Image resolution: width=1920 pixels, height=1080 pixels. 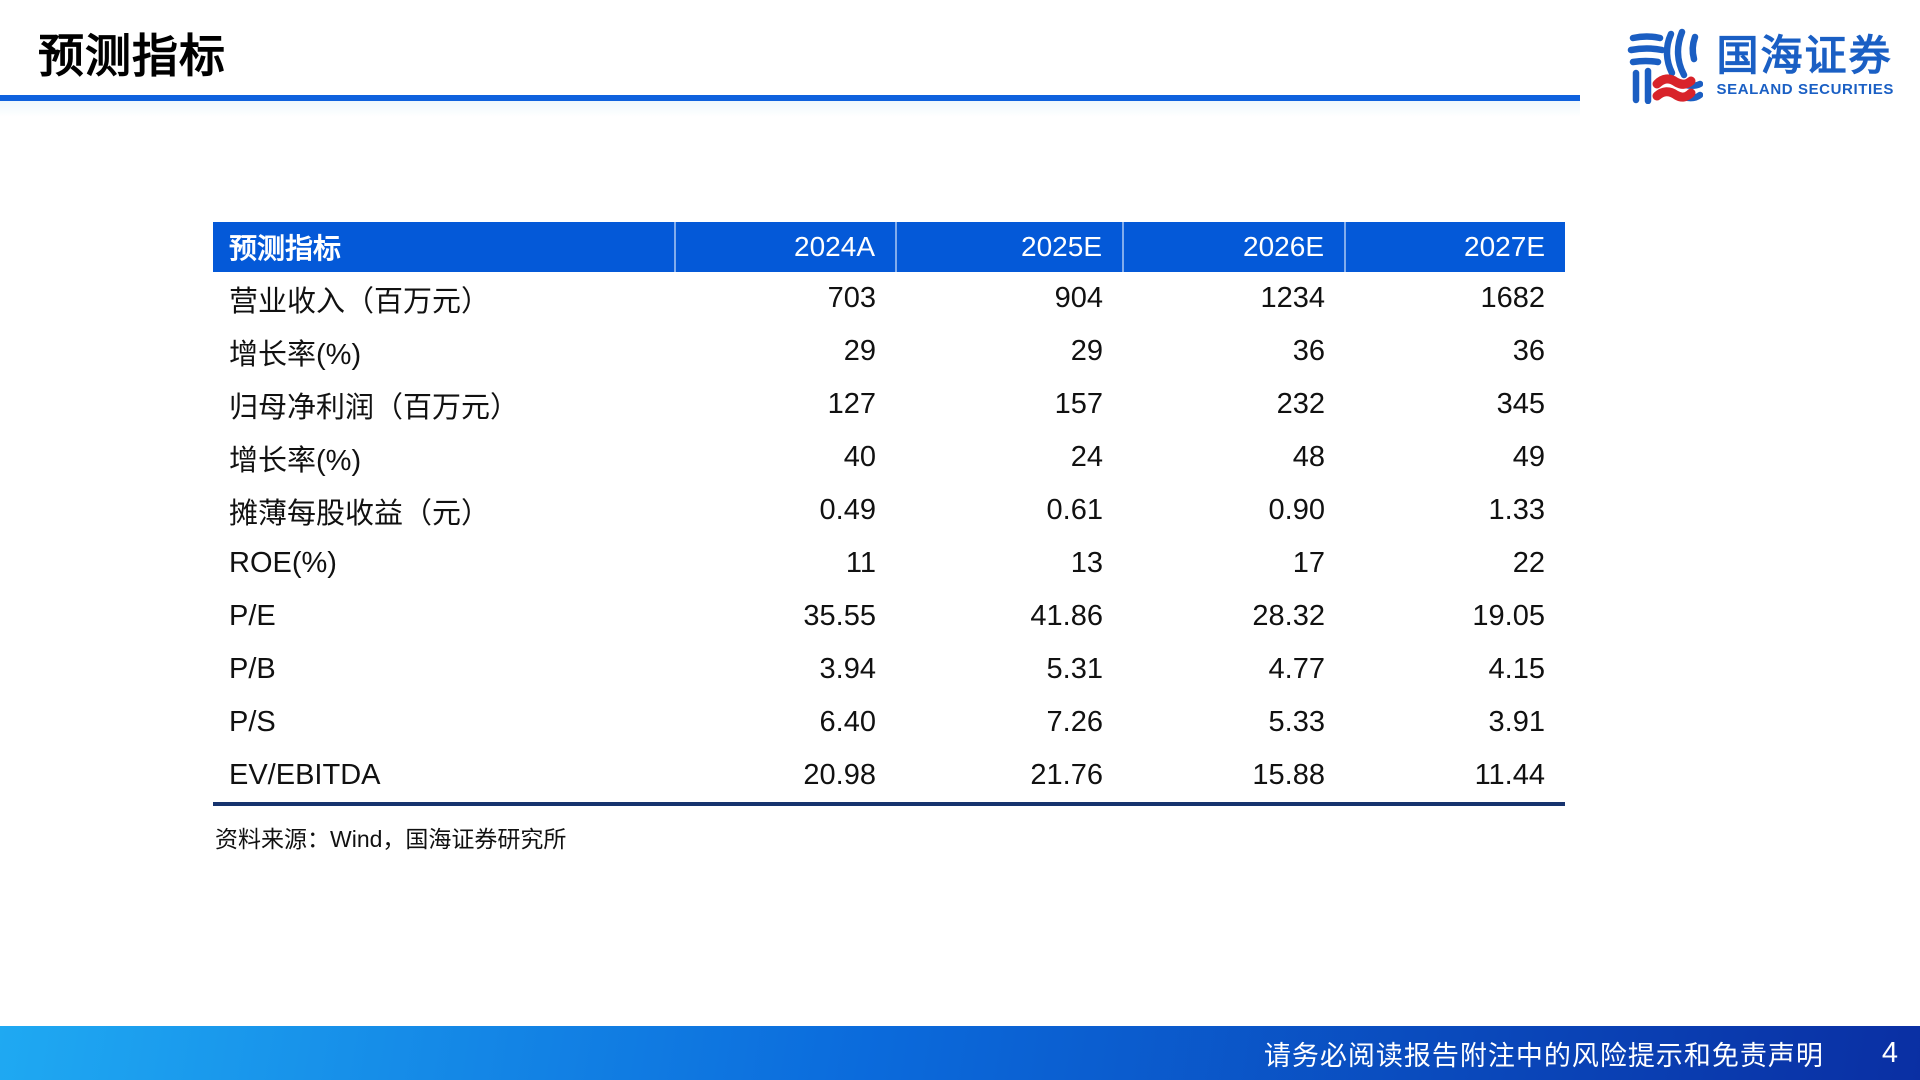 I want to click on row-label-cell: P/B, so click(x=252, y=669).